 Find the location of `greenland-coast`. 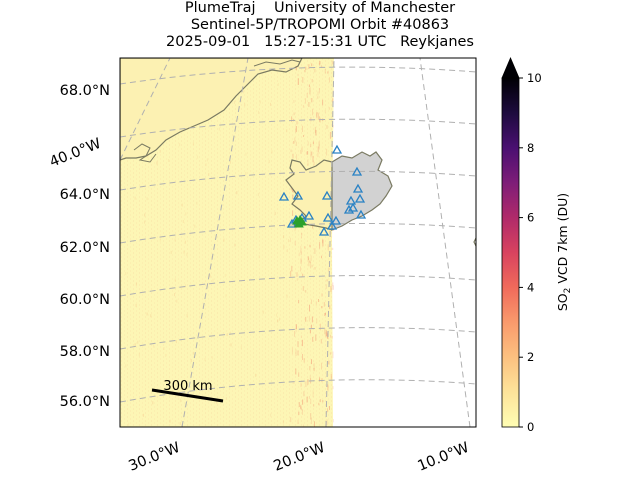

greenland-coast is located at coordinates (211, 109).